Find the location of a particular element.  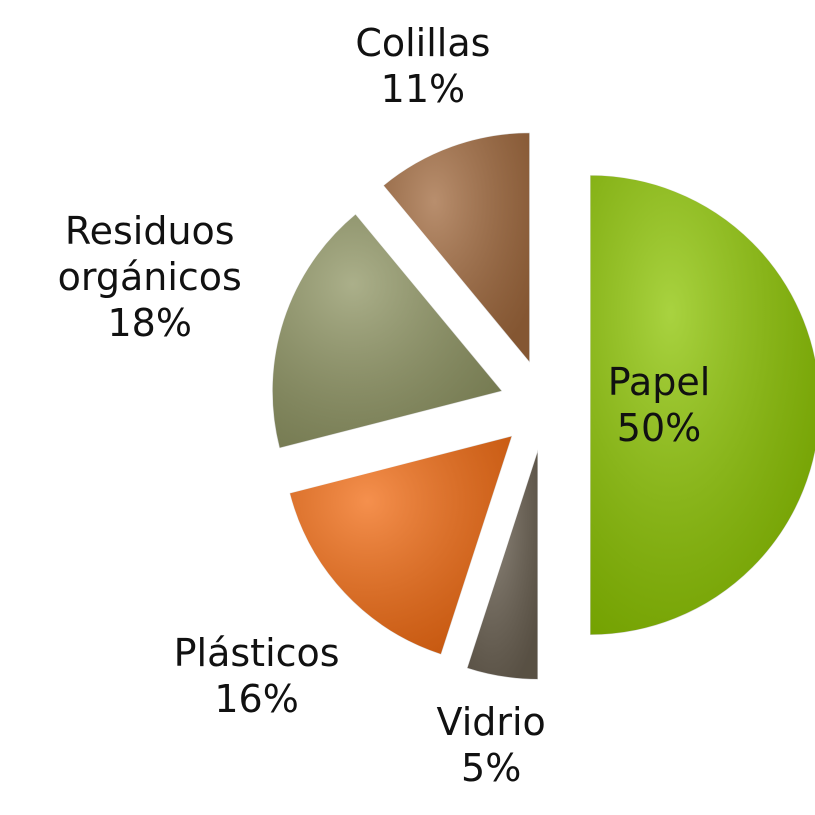

data-label: Colillas 11% is located at coordinates (423, 66).